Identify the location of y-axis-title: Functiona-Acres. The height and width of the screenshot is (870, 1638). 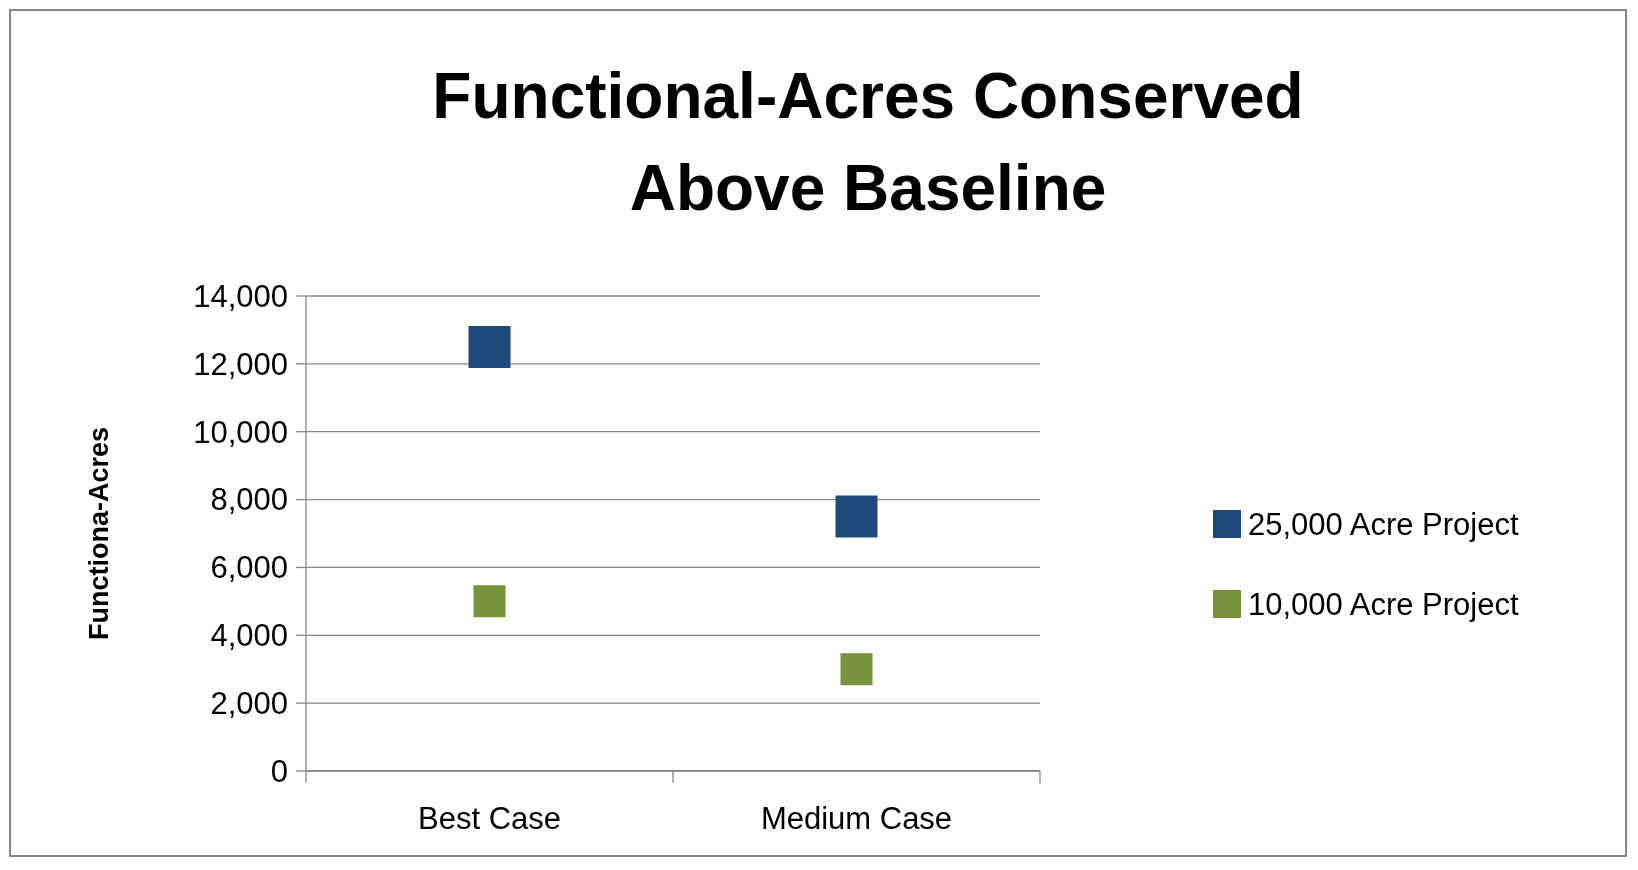
(99, 533).